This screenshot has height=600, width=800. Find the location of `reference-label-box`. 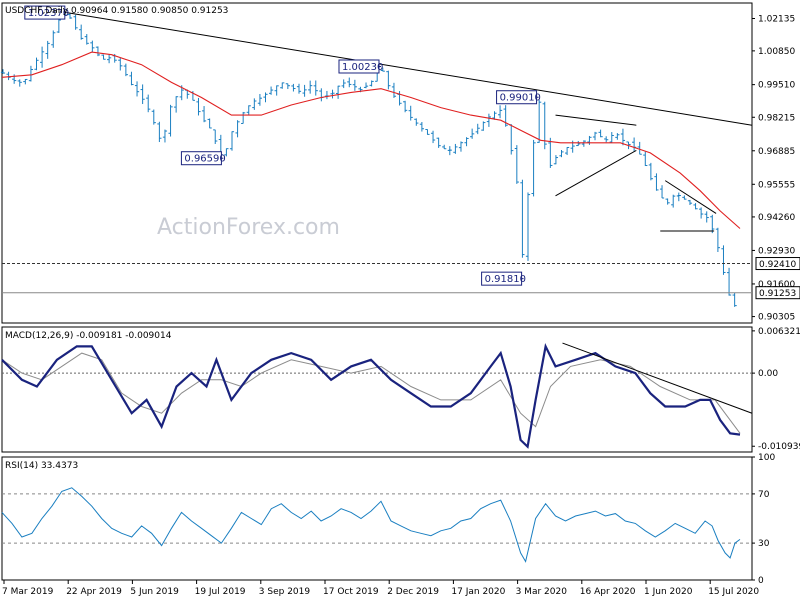

reference-label-box is located at coordinates (777, 264).